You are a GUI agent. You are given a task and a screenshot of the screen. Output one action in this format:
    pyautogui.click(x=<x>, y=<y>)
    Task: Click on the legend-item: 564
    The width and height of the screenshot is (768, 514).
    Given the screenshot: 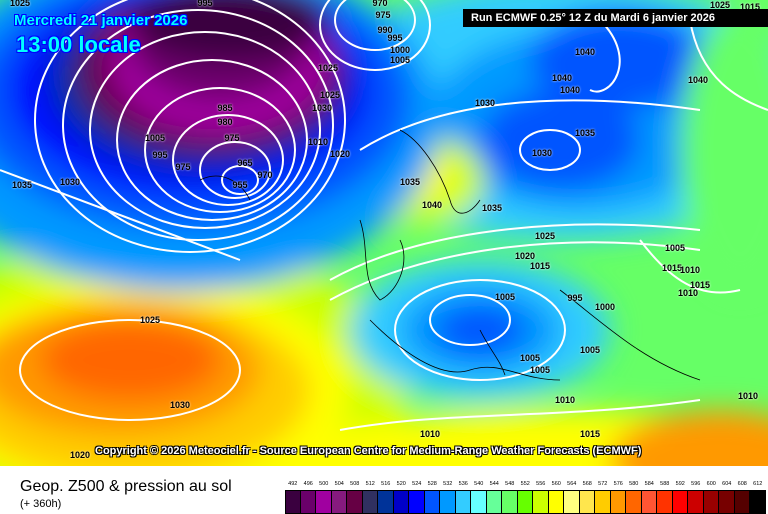 What is the action you would take?
    pyautogui.click(x=572, y=497)
    